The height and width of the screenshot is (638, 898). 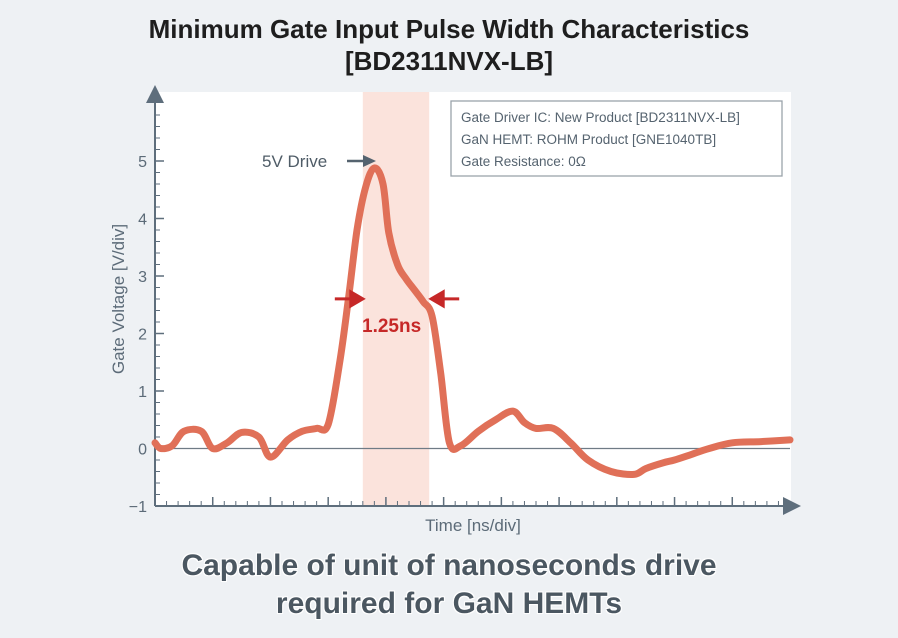 What do you see at coordinates (369, 161) in the screenshot?
I see `peak-arrow-head` at bounding box center [369, 161].